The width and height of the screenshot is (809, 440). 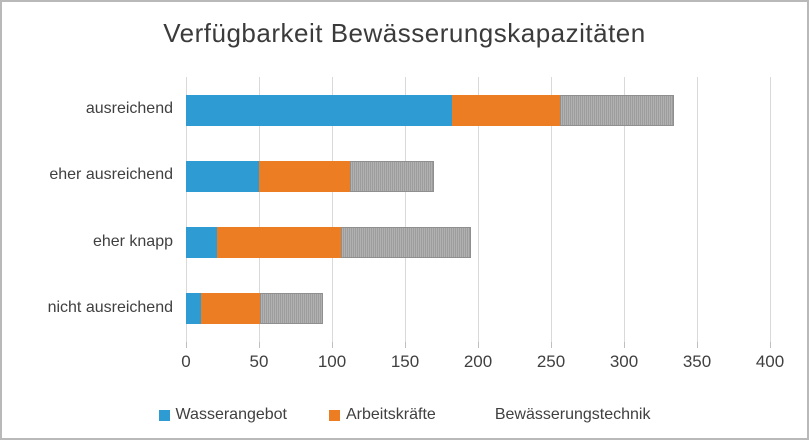 I want to click on category-label: nicht ausreichend, so click(x=110, y=307).